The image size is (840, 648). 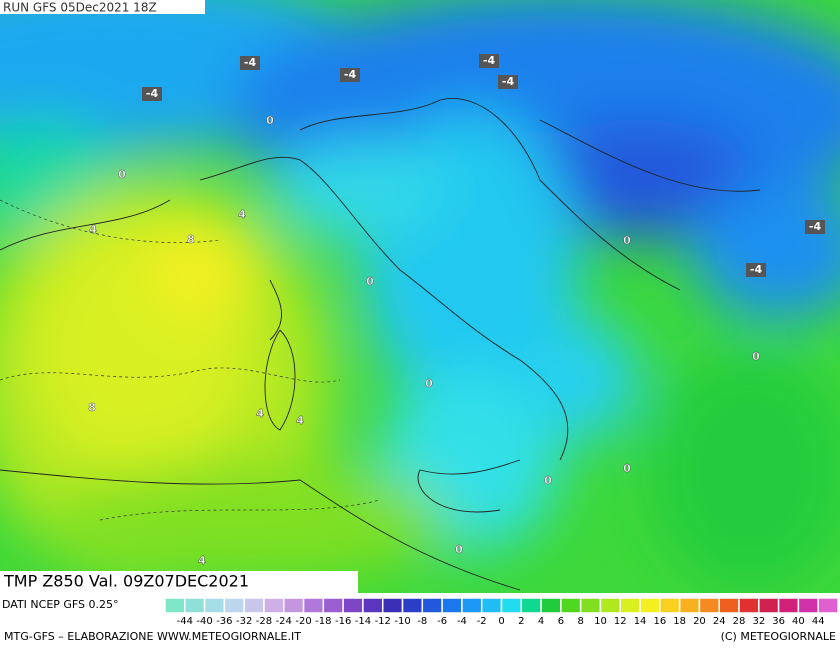 I want to click on colorbar-label: -6, so click(x=442, y=621).